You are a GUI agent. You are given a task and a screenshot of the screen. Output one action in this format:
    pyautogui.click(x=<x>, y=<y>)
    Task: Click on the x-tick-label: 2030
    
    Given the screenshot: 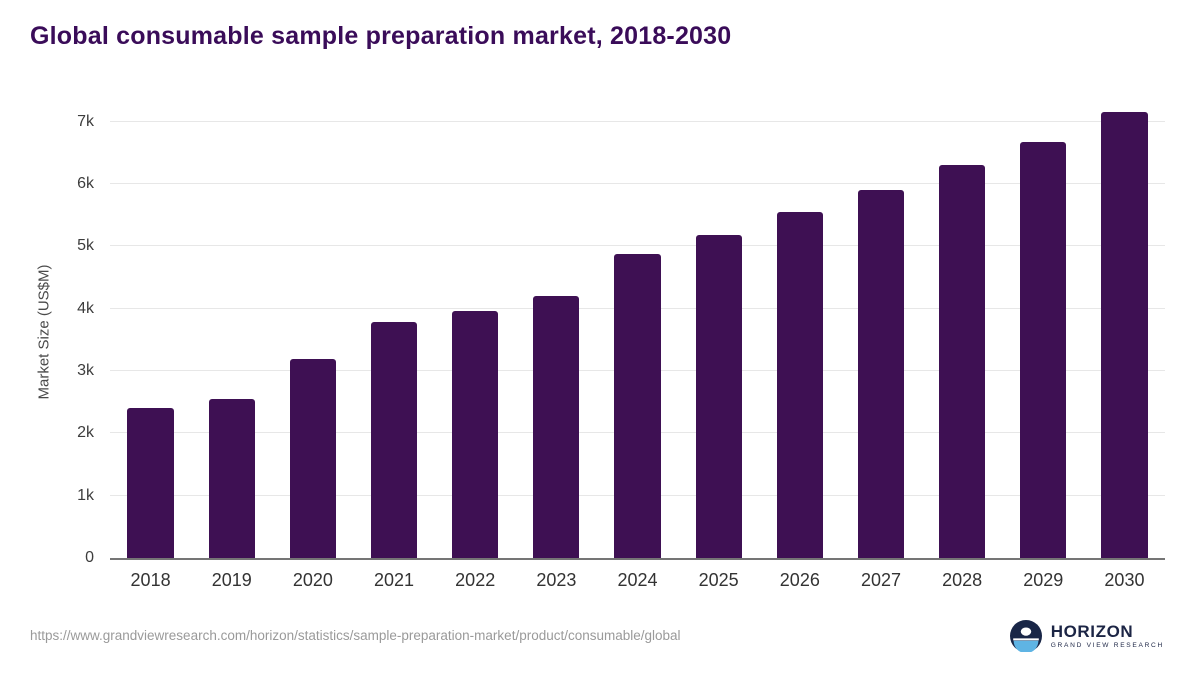 What is the action you would take?
    pyautogui.click(x=1124, y=580)
    